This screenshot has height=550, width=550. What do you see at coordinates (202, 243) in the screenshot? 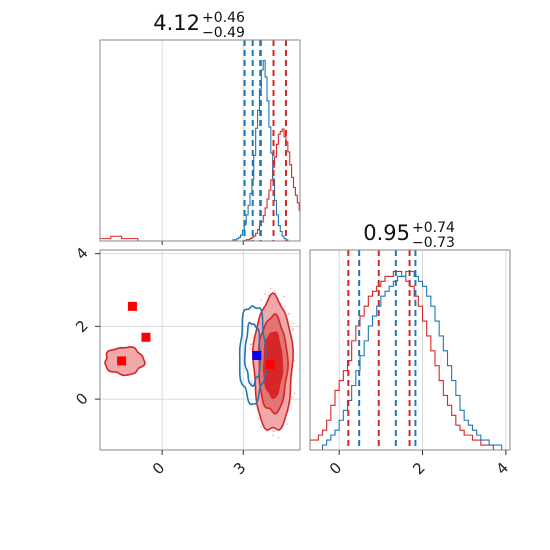
I see `top-left-ticks` at bounding box center [202, 243].